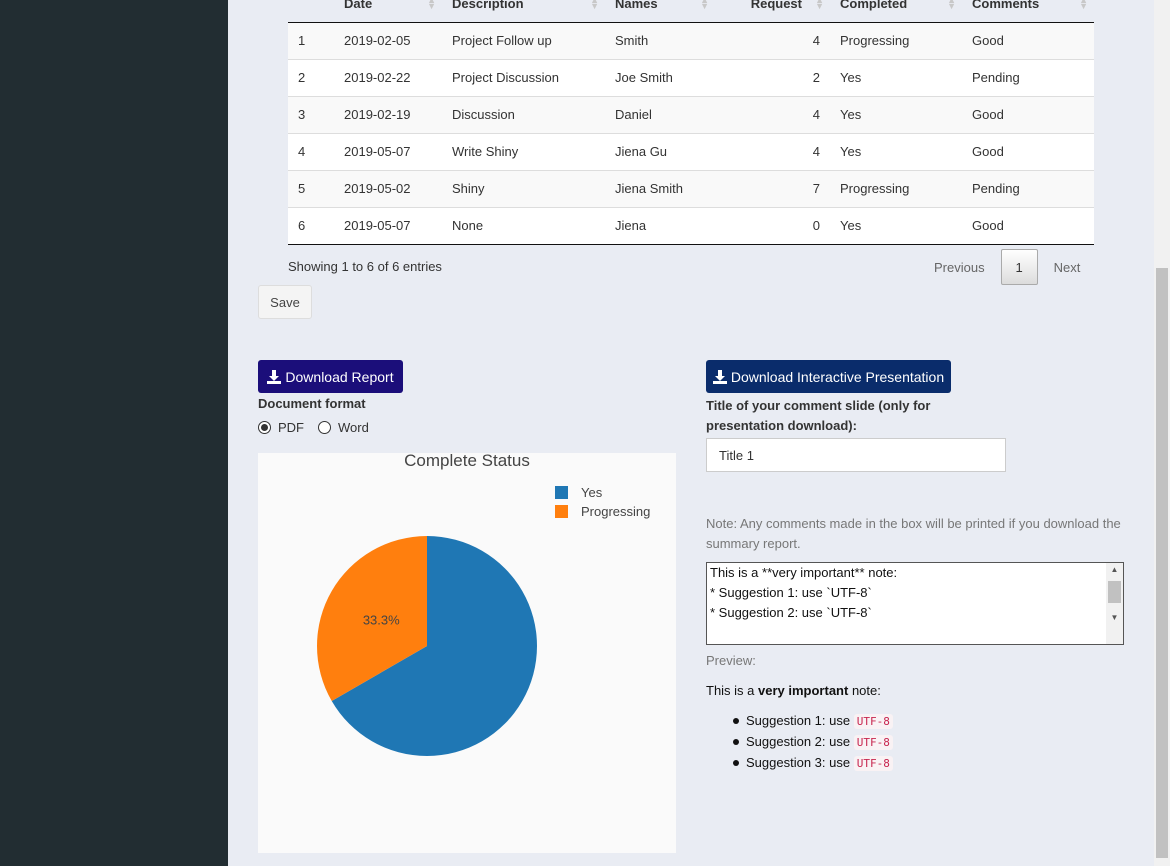 This screenshot has height=866, width=1170. Describe the element at coordinates (339, 376) in the screenshot. I see `download-report-label: Download Report` at that location.